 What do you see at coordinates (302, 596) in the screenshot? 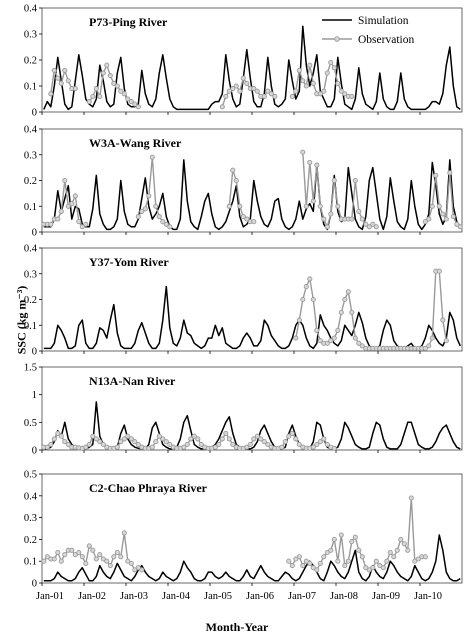
I see `x-tick-label: Jan-07` at bounding box center [302, 596].